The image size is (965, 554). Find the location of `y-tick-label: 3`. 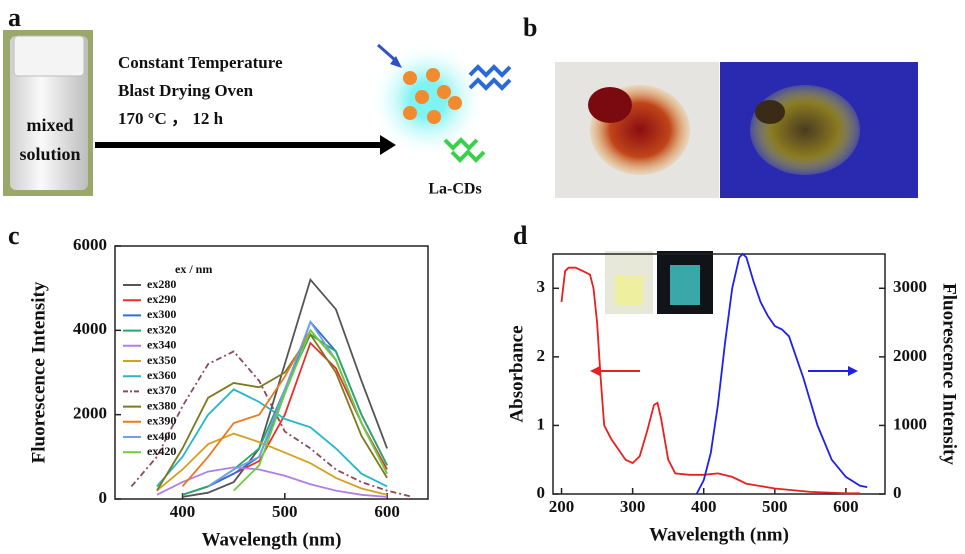

y-tick-label: 3 is located at coordinates (541, 286).